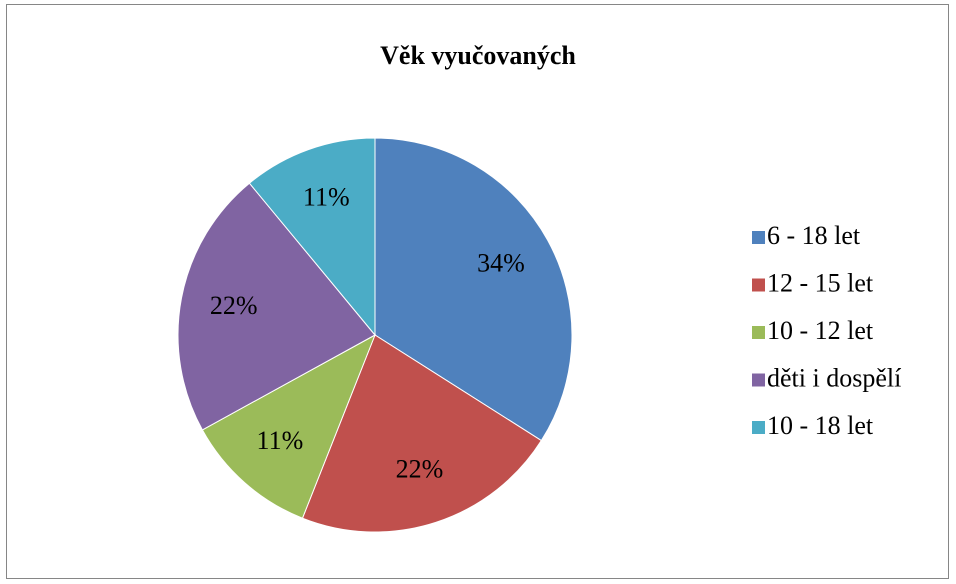 The width and height of the screenshot is (956, 584). What do you see at coordinates (501, 263) in the screenshot?
I see `data-label: 34%` at bounding box center [501, 263].